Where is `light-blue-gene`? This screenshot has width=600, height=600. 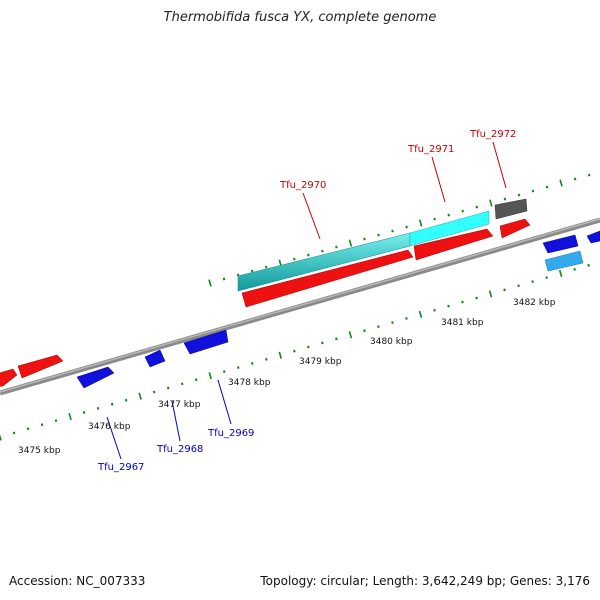
light-blue-gene is located at coordinates (564, 261).